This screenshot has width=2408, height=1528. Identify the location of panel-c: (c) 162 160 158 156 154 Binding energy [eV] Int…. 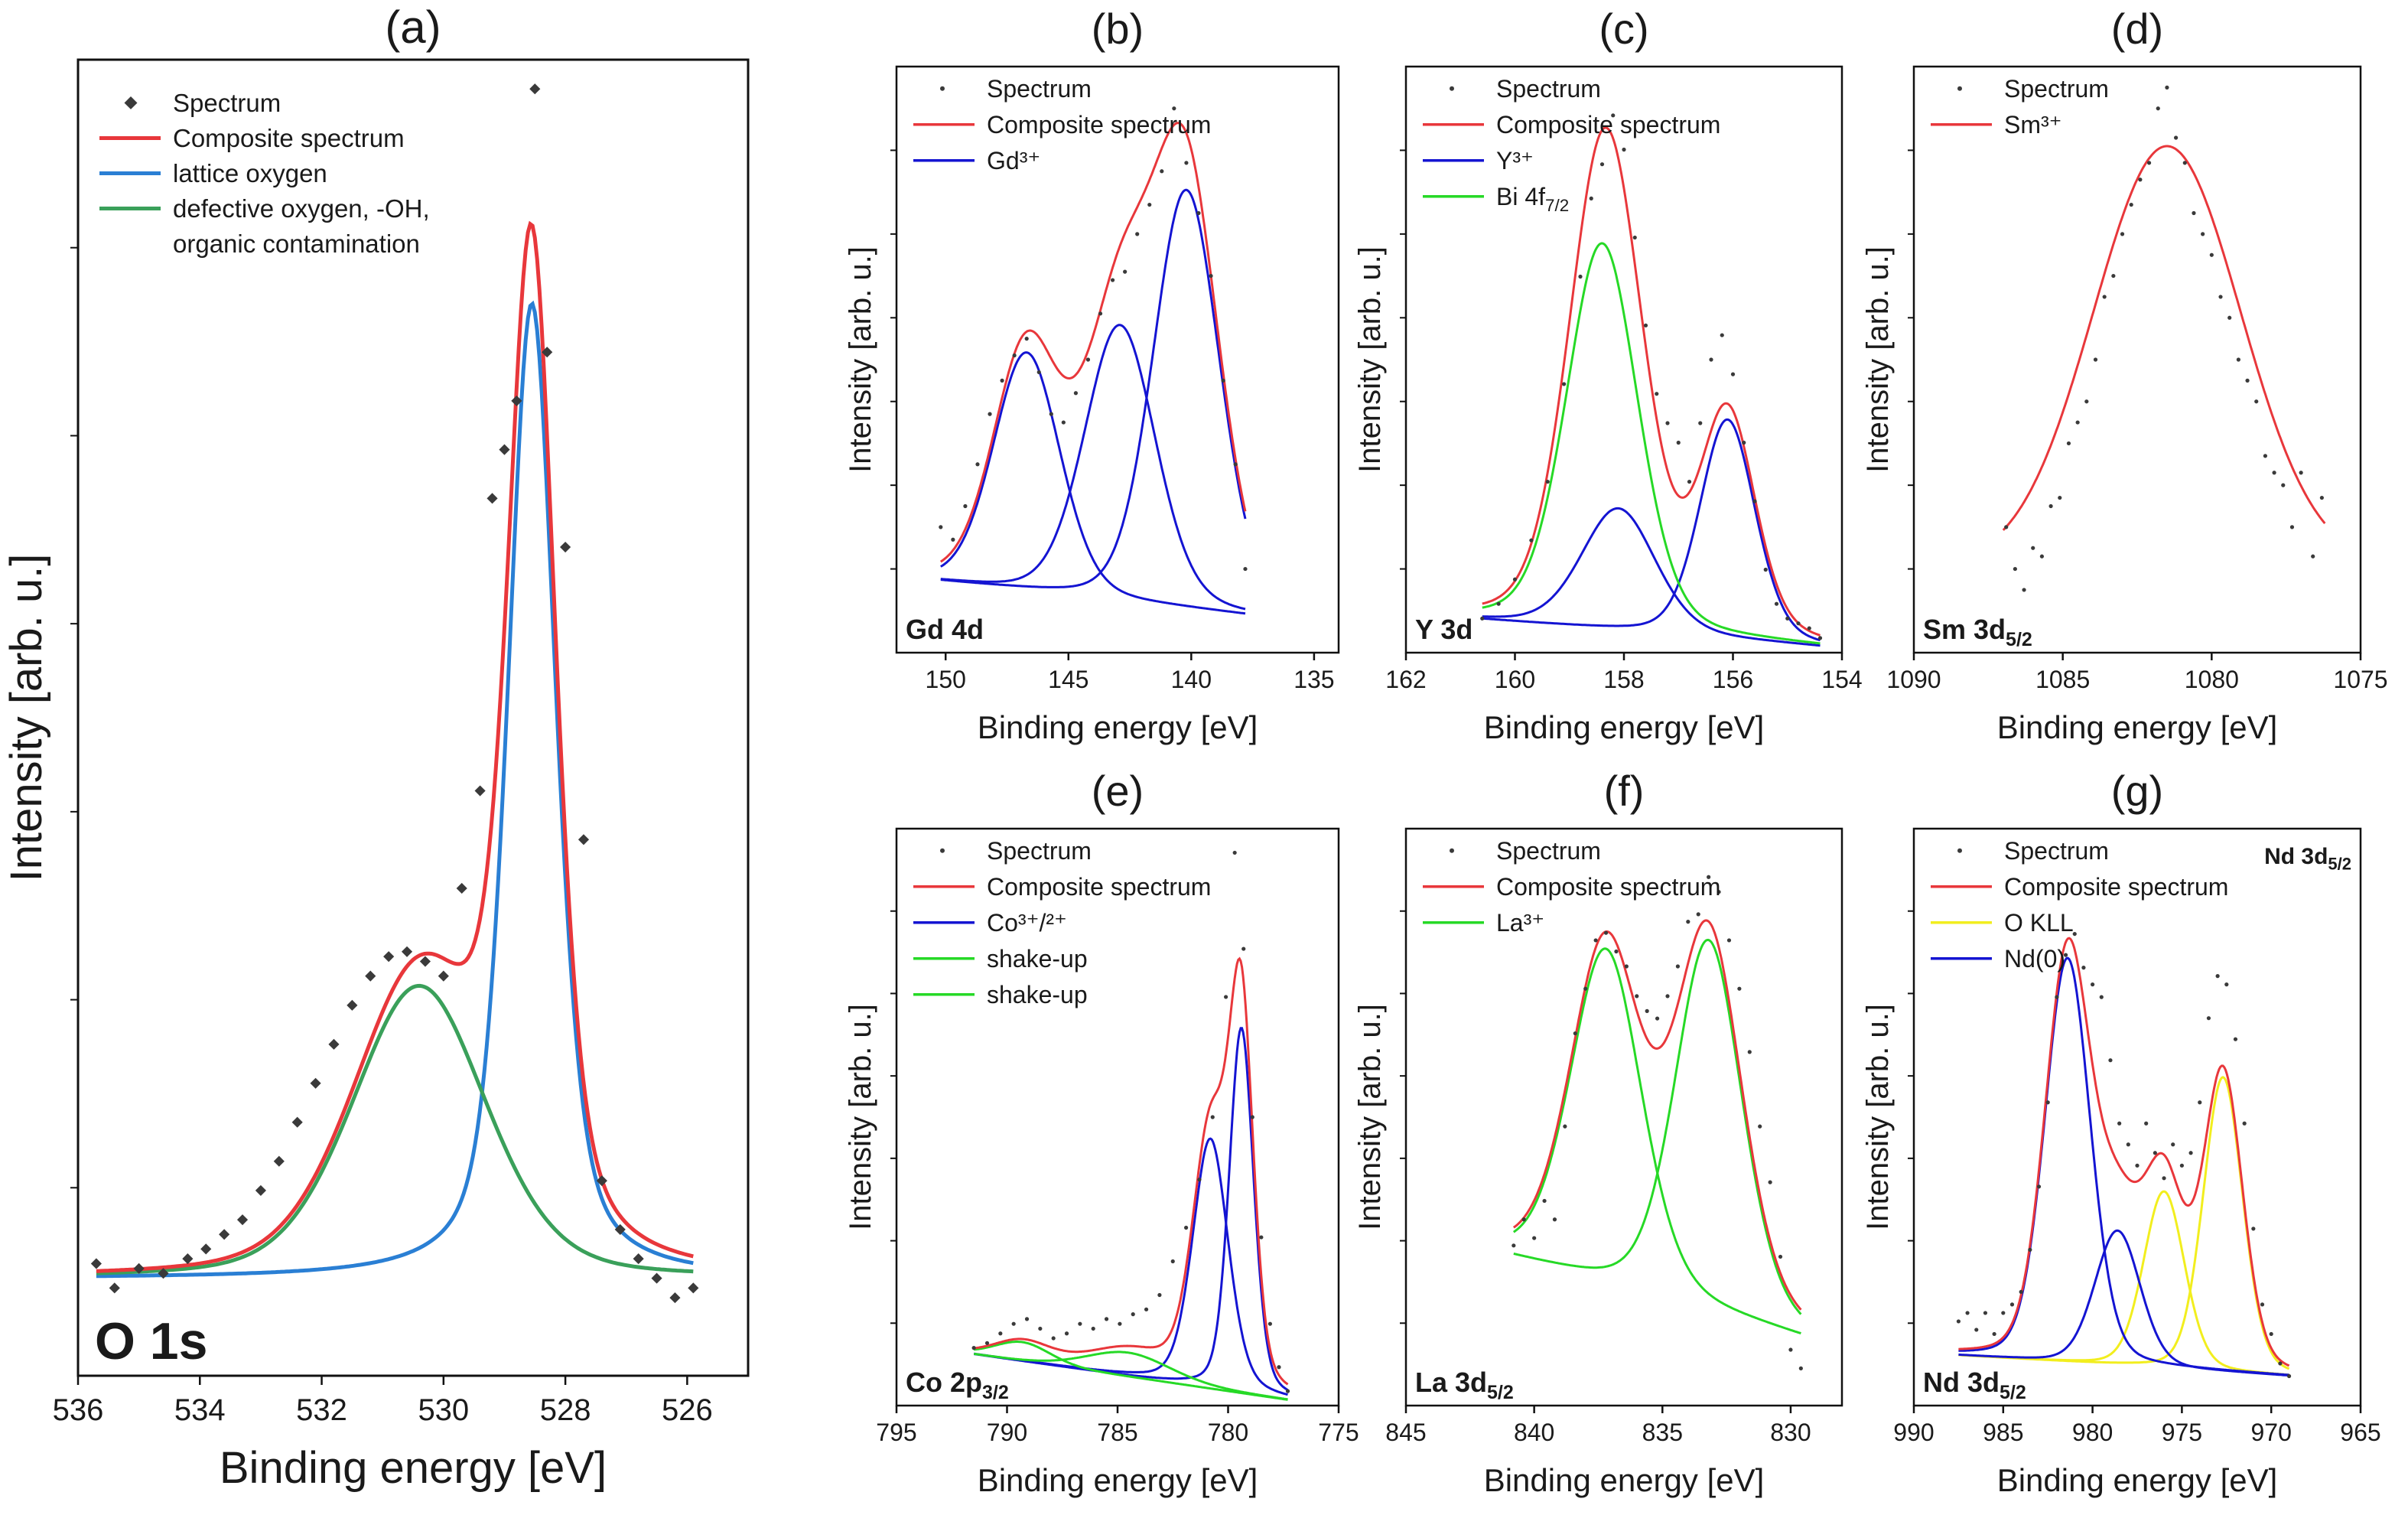
(1608, 375).